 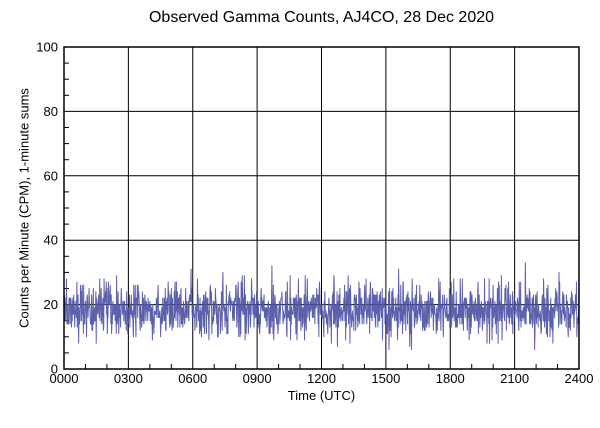 What do you see at coordinates (54, 369) in the screenshot?
I see `y-tick-label: 0` at bounding box center [54, 369].